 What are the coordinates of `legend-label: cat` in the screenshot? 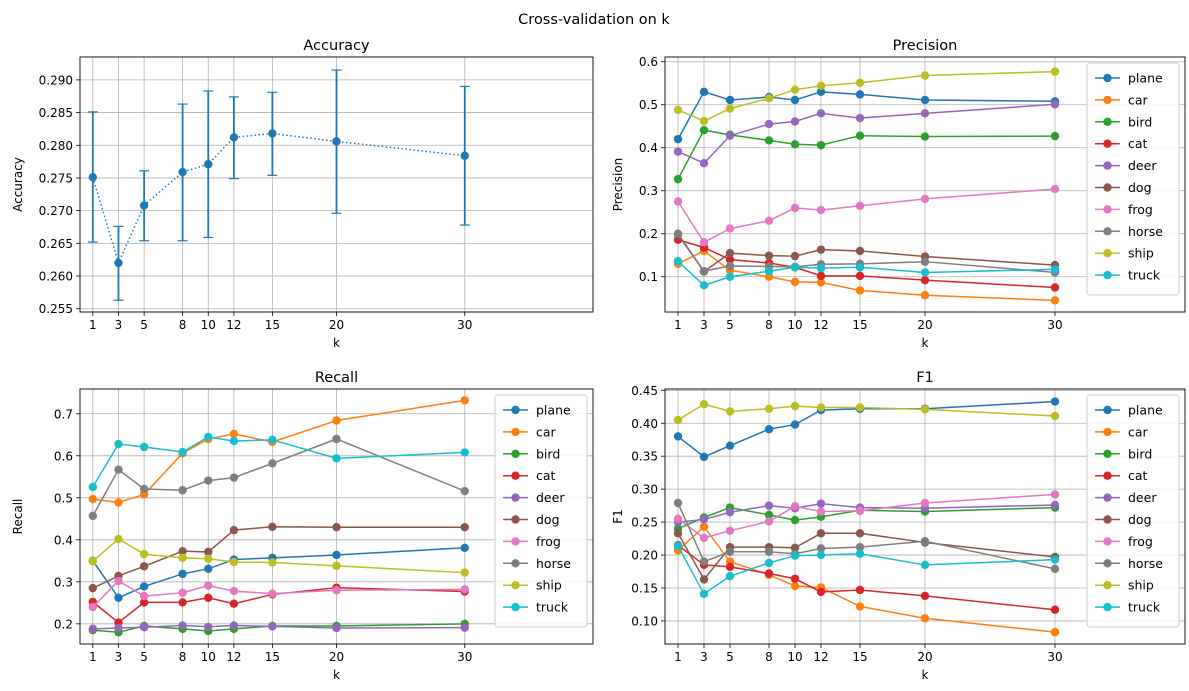 It's located at (1138, 475).